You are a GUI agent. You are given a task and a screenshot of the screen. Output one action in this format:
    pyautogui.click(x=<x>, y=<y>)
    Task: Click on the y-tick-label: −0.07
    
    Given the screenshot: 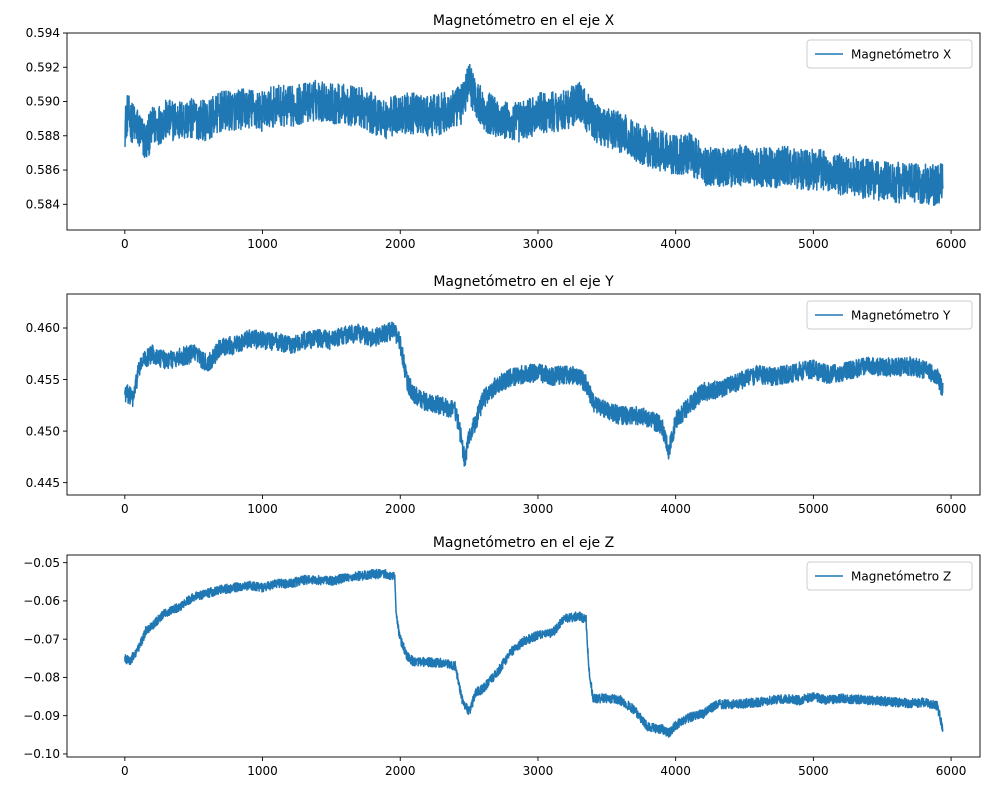 What is the action you would take?
    pyautogui.click(x=41, y=639)
    